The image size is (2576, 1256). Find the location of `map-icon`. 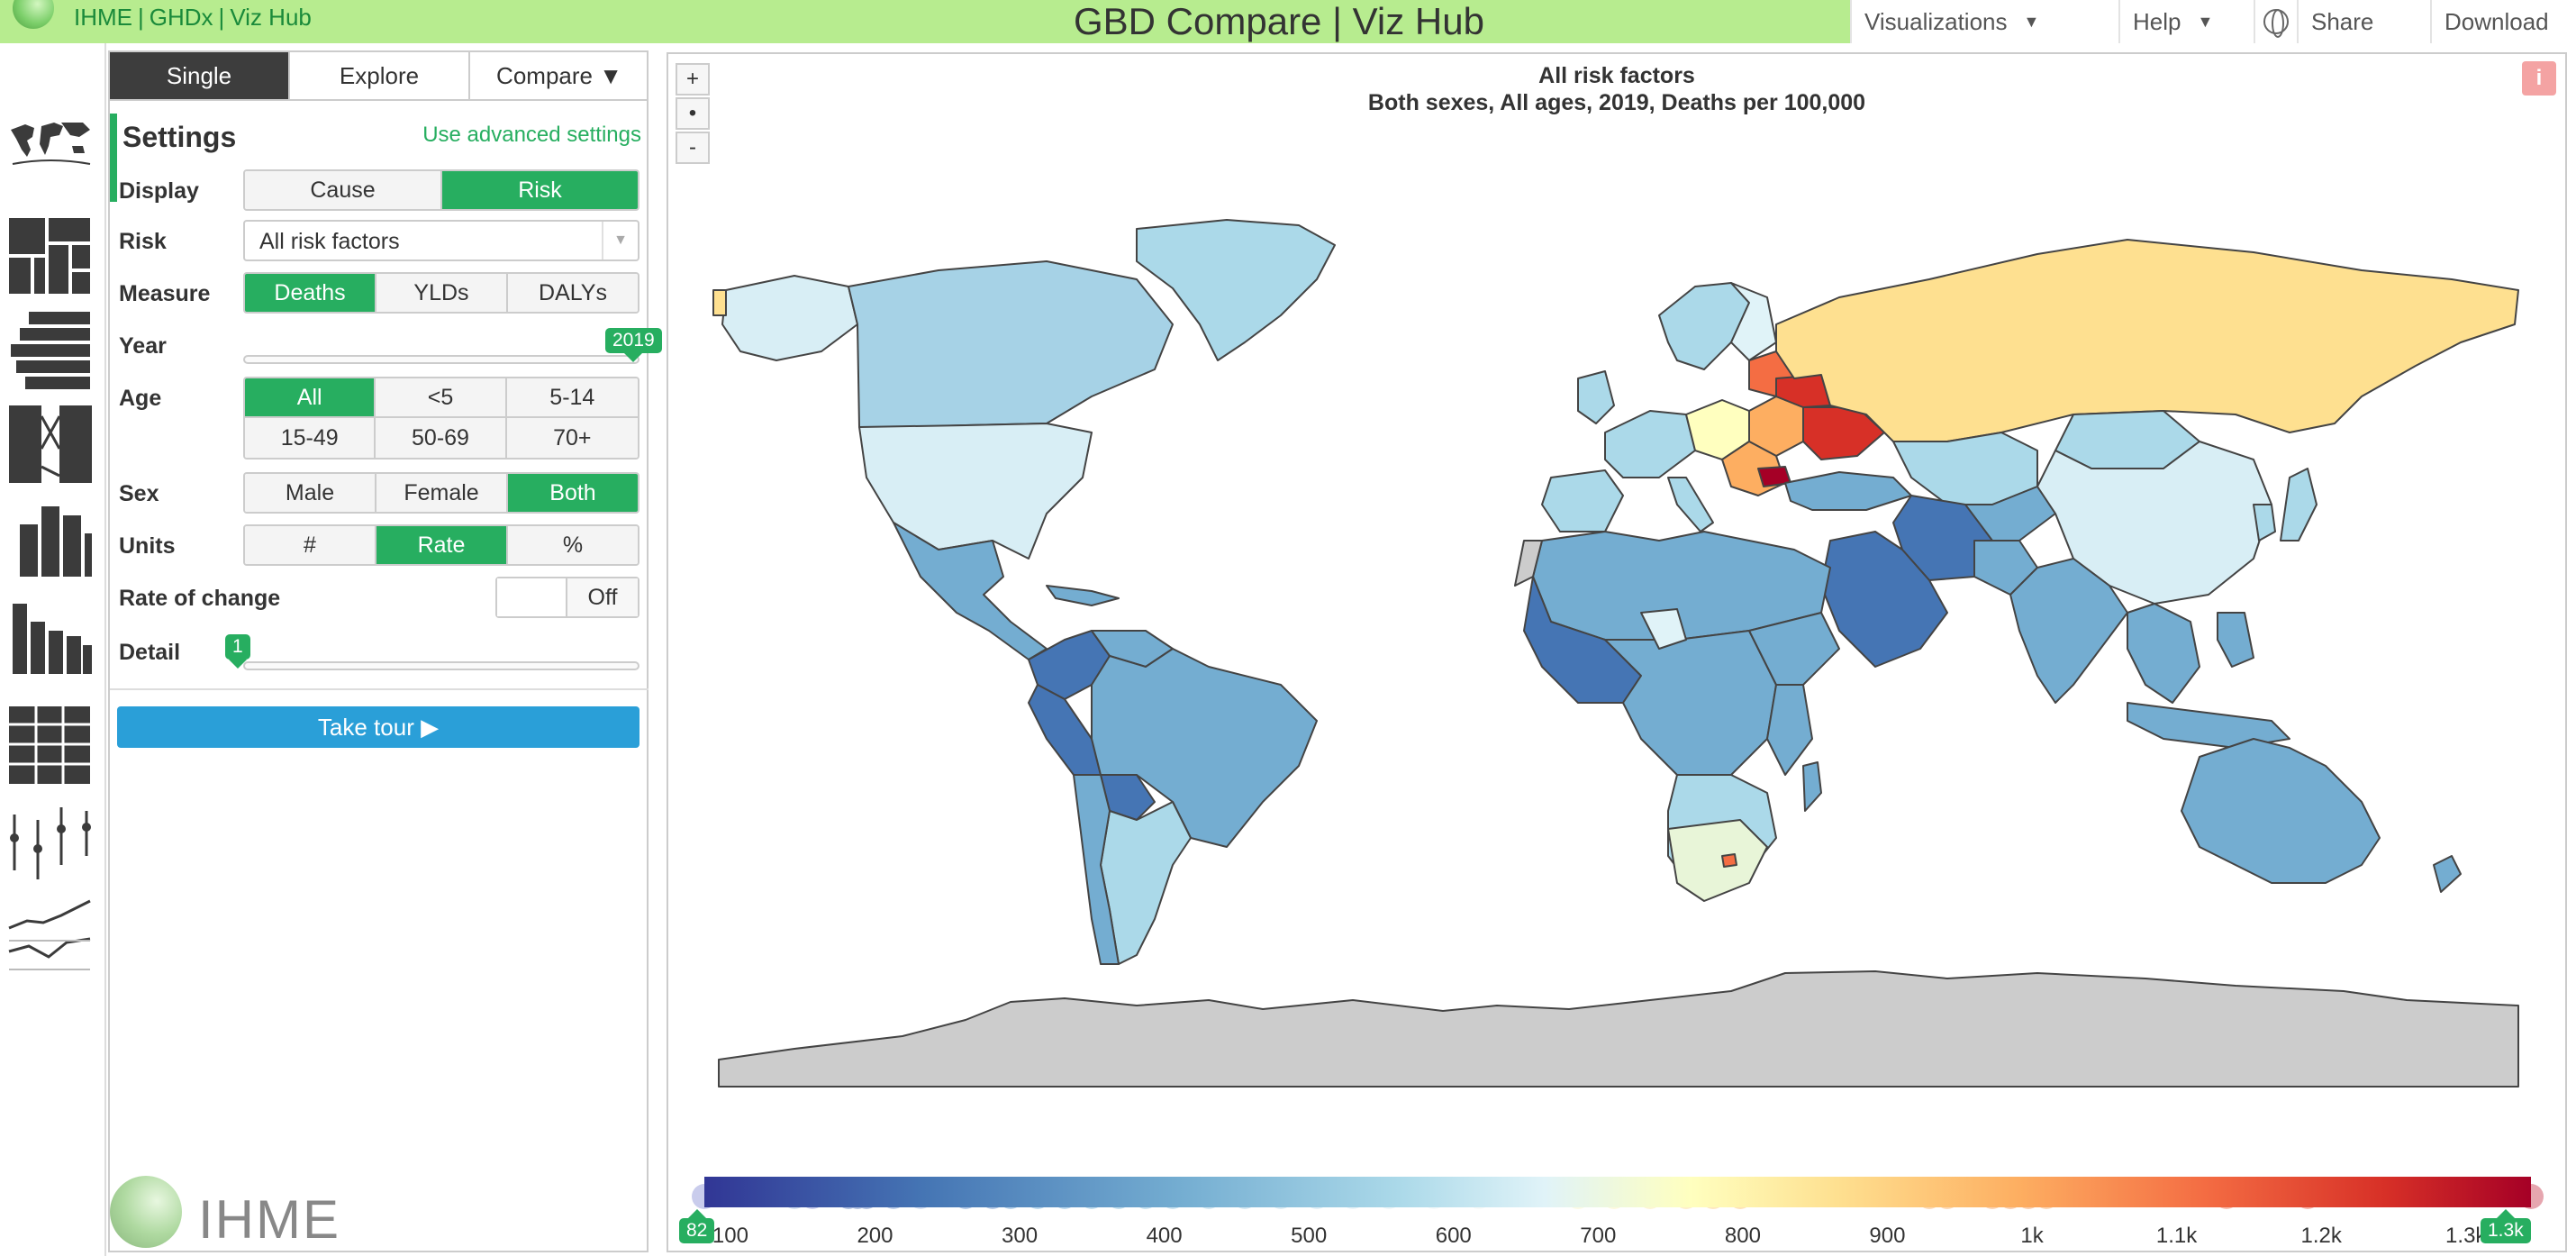

map-icon is located at coordinates (50, 141).